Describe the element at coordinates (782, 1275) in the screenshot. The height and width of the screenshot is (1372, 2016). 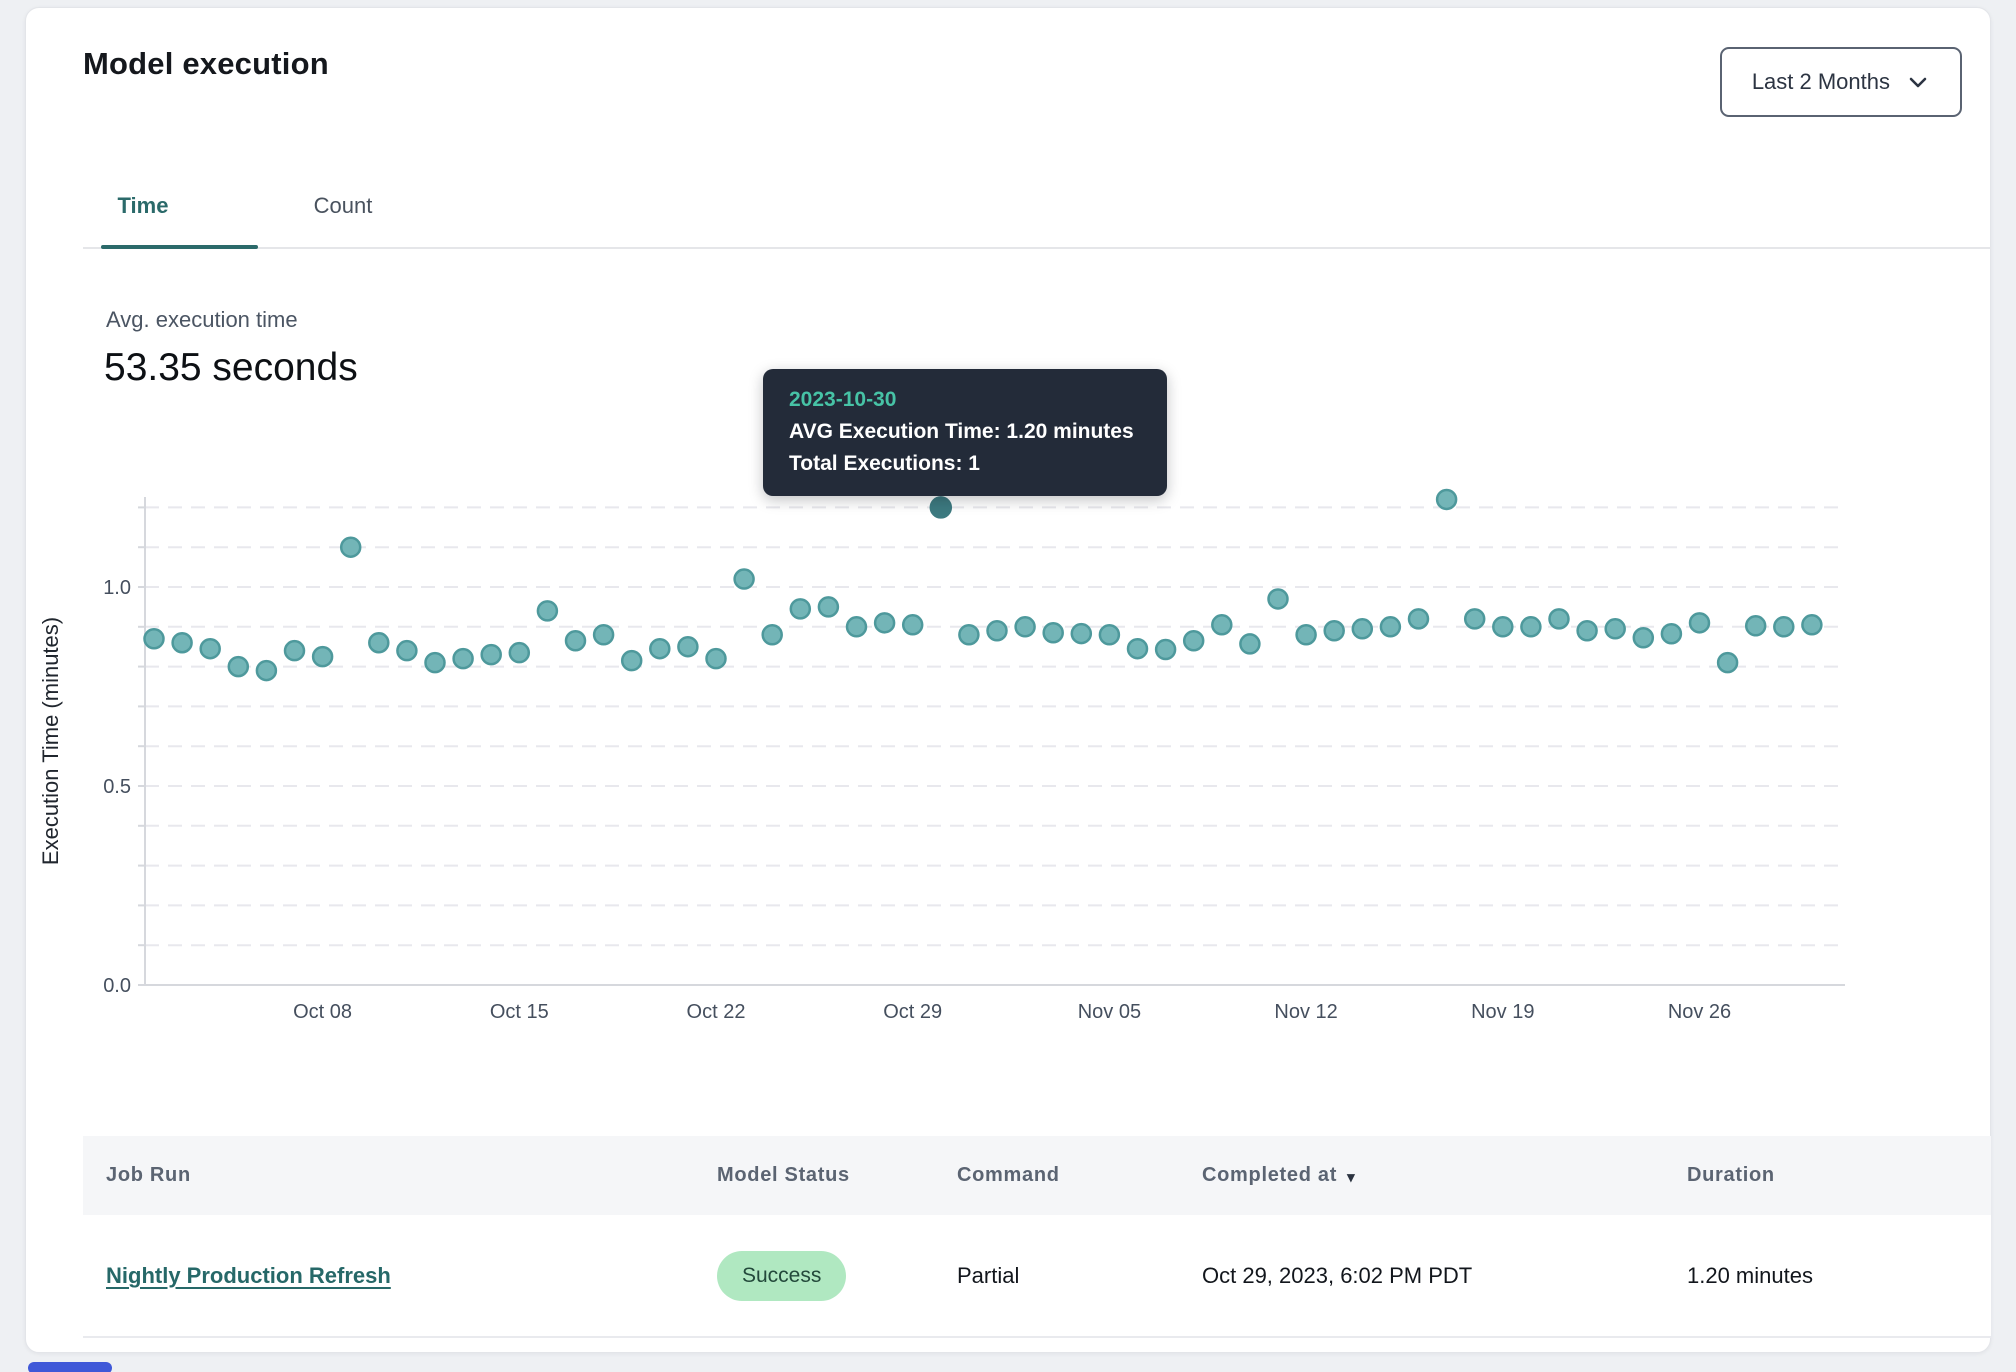
I see `status-badge: Success` at that location.